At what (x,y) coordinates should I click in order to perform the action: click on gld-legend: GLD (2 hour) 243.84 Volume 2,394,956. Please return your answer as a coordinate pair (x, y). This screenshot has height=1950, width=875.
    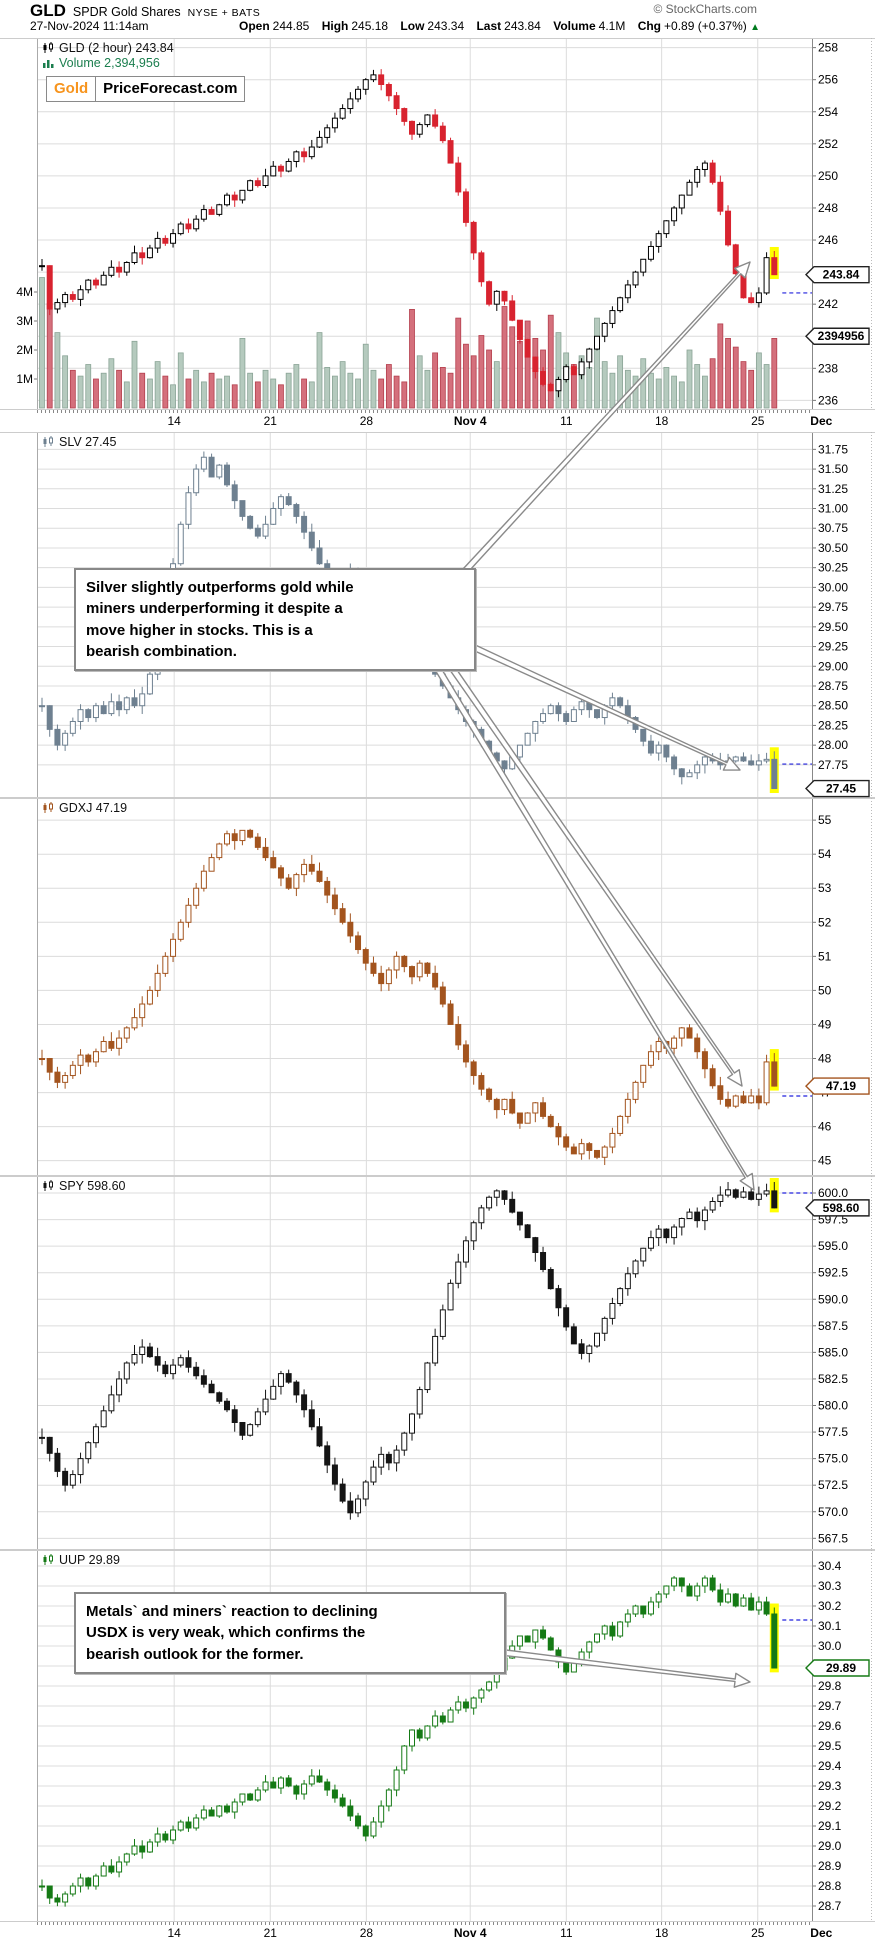
    Looking at the image, I should click on (108, 55).